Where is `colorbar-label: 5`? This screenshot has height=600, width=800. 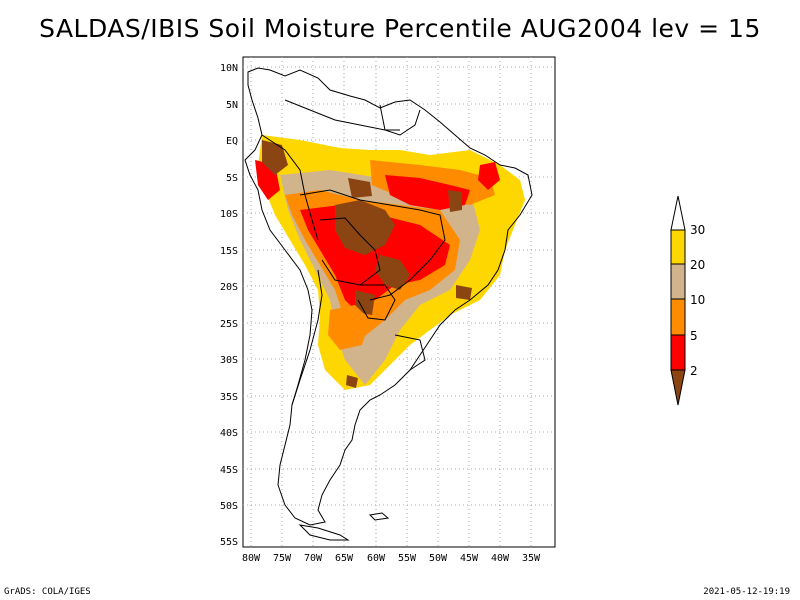
colorbar-label: 5 is located at coordinates (694, 336).